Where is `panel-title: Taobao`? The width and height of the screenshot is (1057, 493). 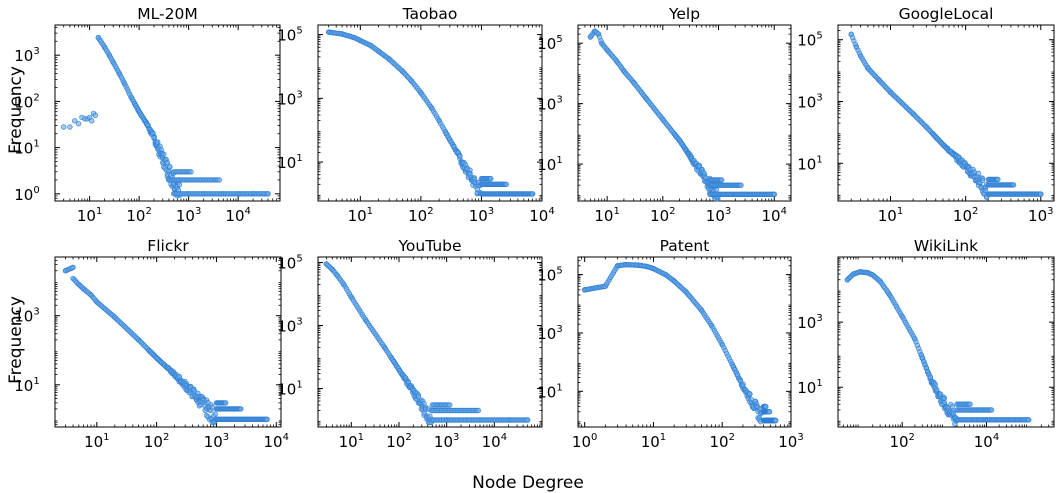
panel-title: Taobao is located at coordinates (430, 14).